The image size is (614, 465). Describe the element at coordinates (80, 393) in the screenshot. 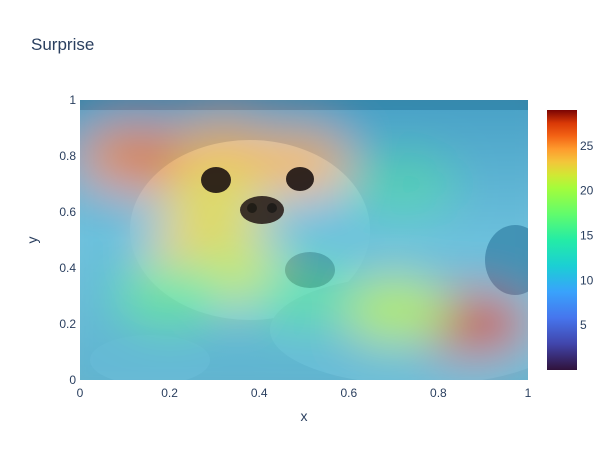

I see `x-tick-label: 0` at that location.